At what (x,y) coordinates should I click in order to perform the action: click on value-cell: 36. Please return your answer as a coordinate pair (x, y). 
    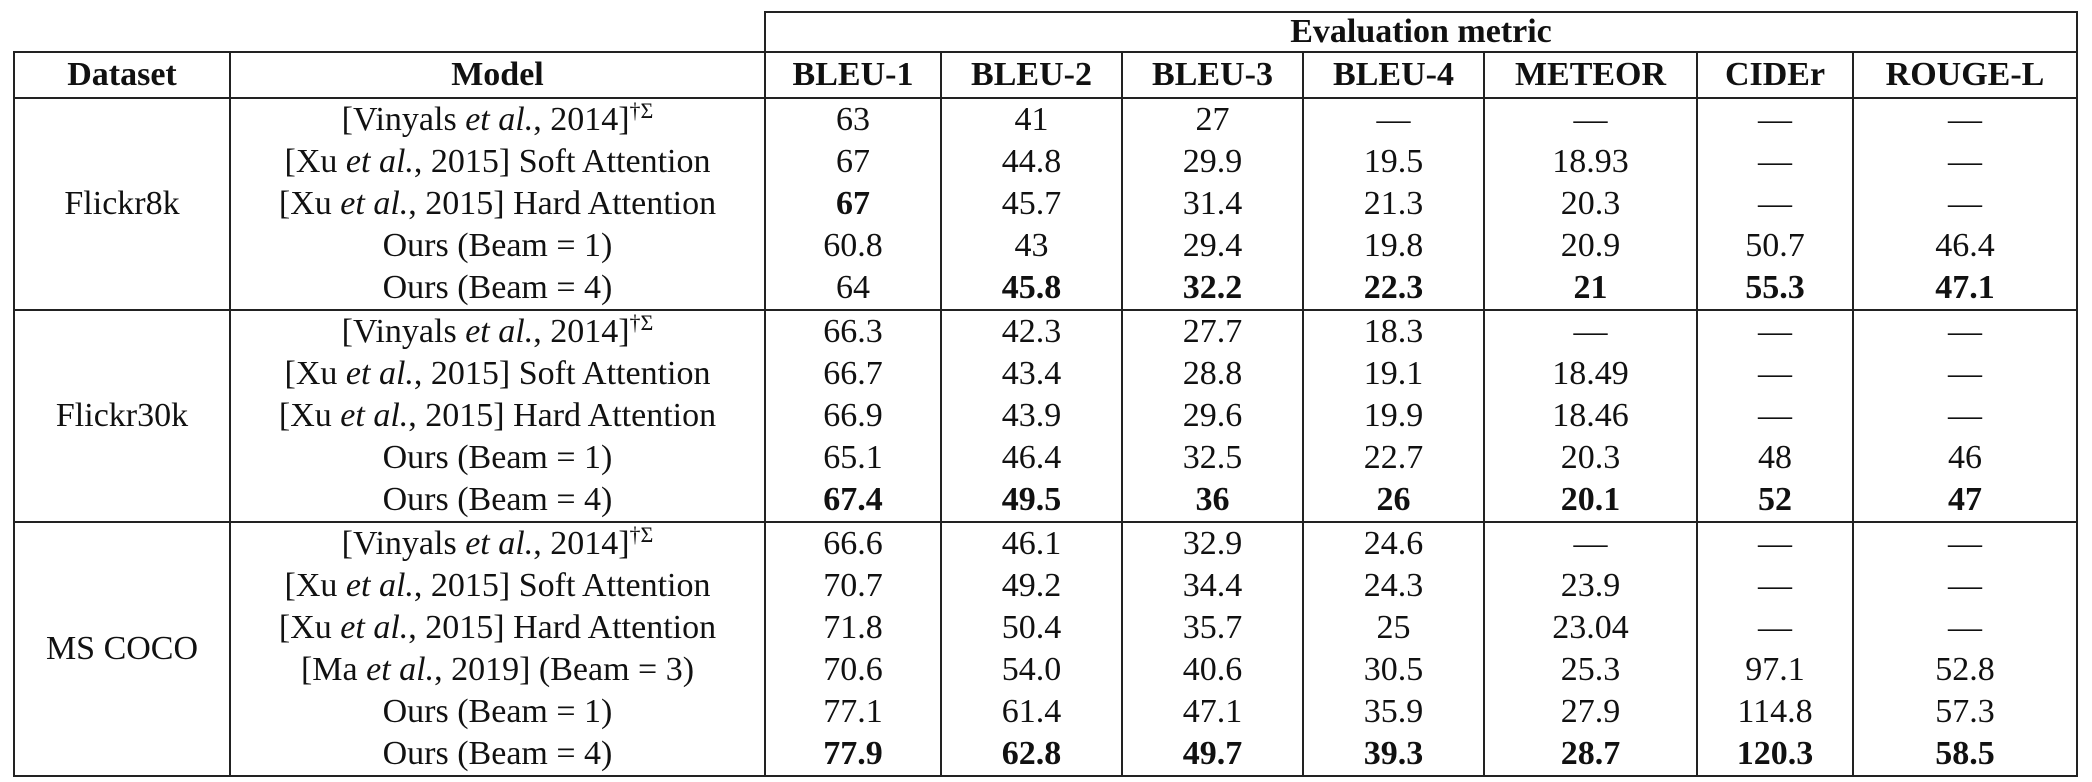
    Looking at the image, I should click on (1212, 501).